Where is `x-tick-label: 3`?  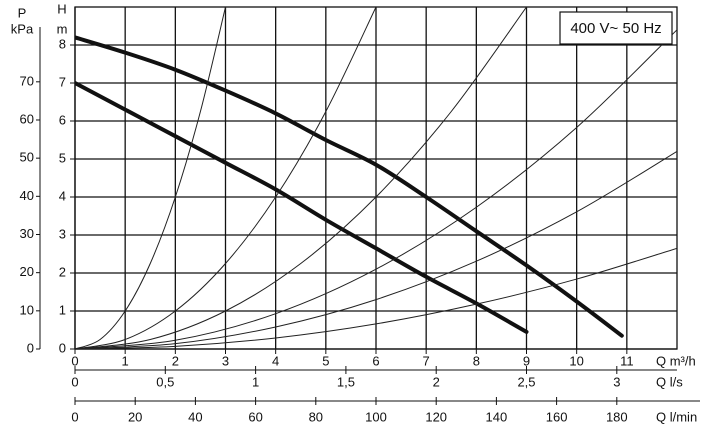 x-tick-label: 3 is located at coordinates (225, 360).